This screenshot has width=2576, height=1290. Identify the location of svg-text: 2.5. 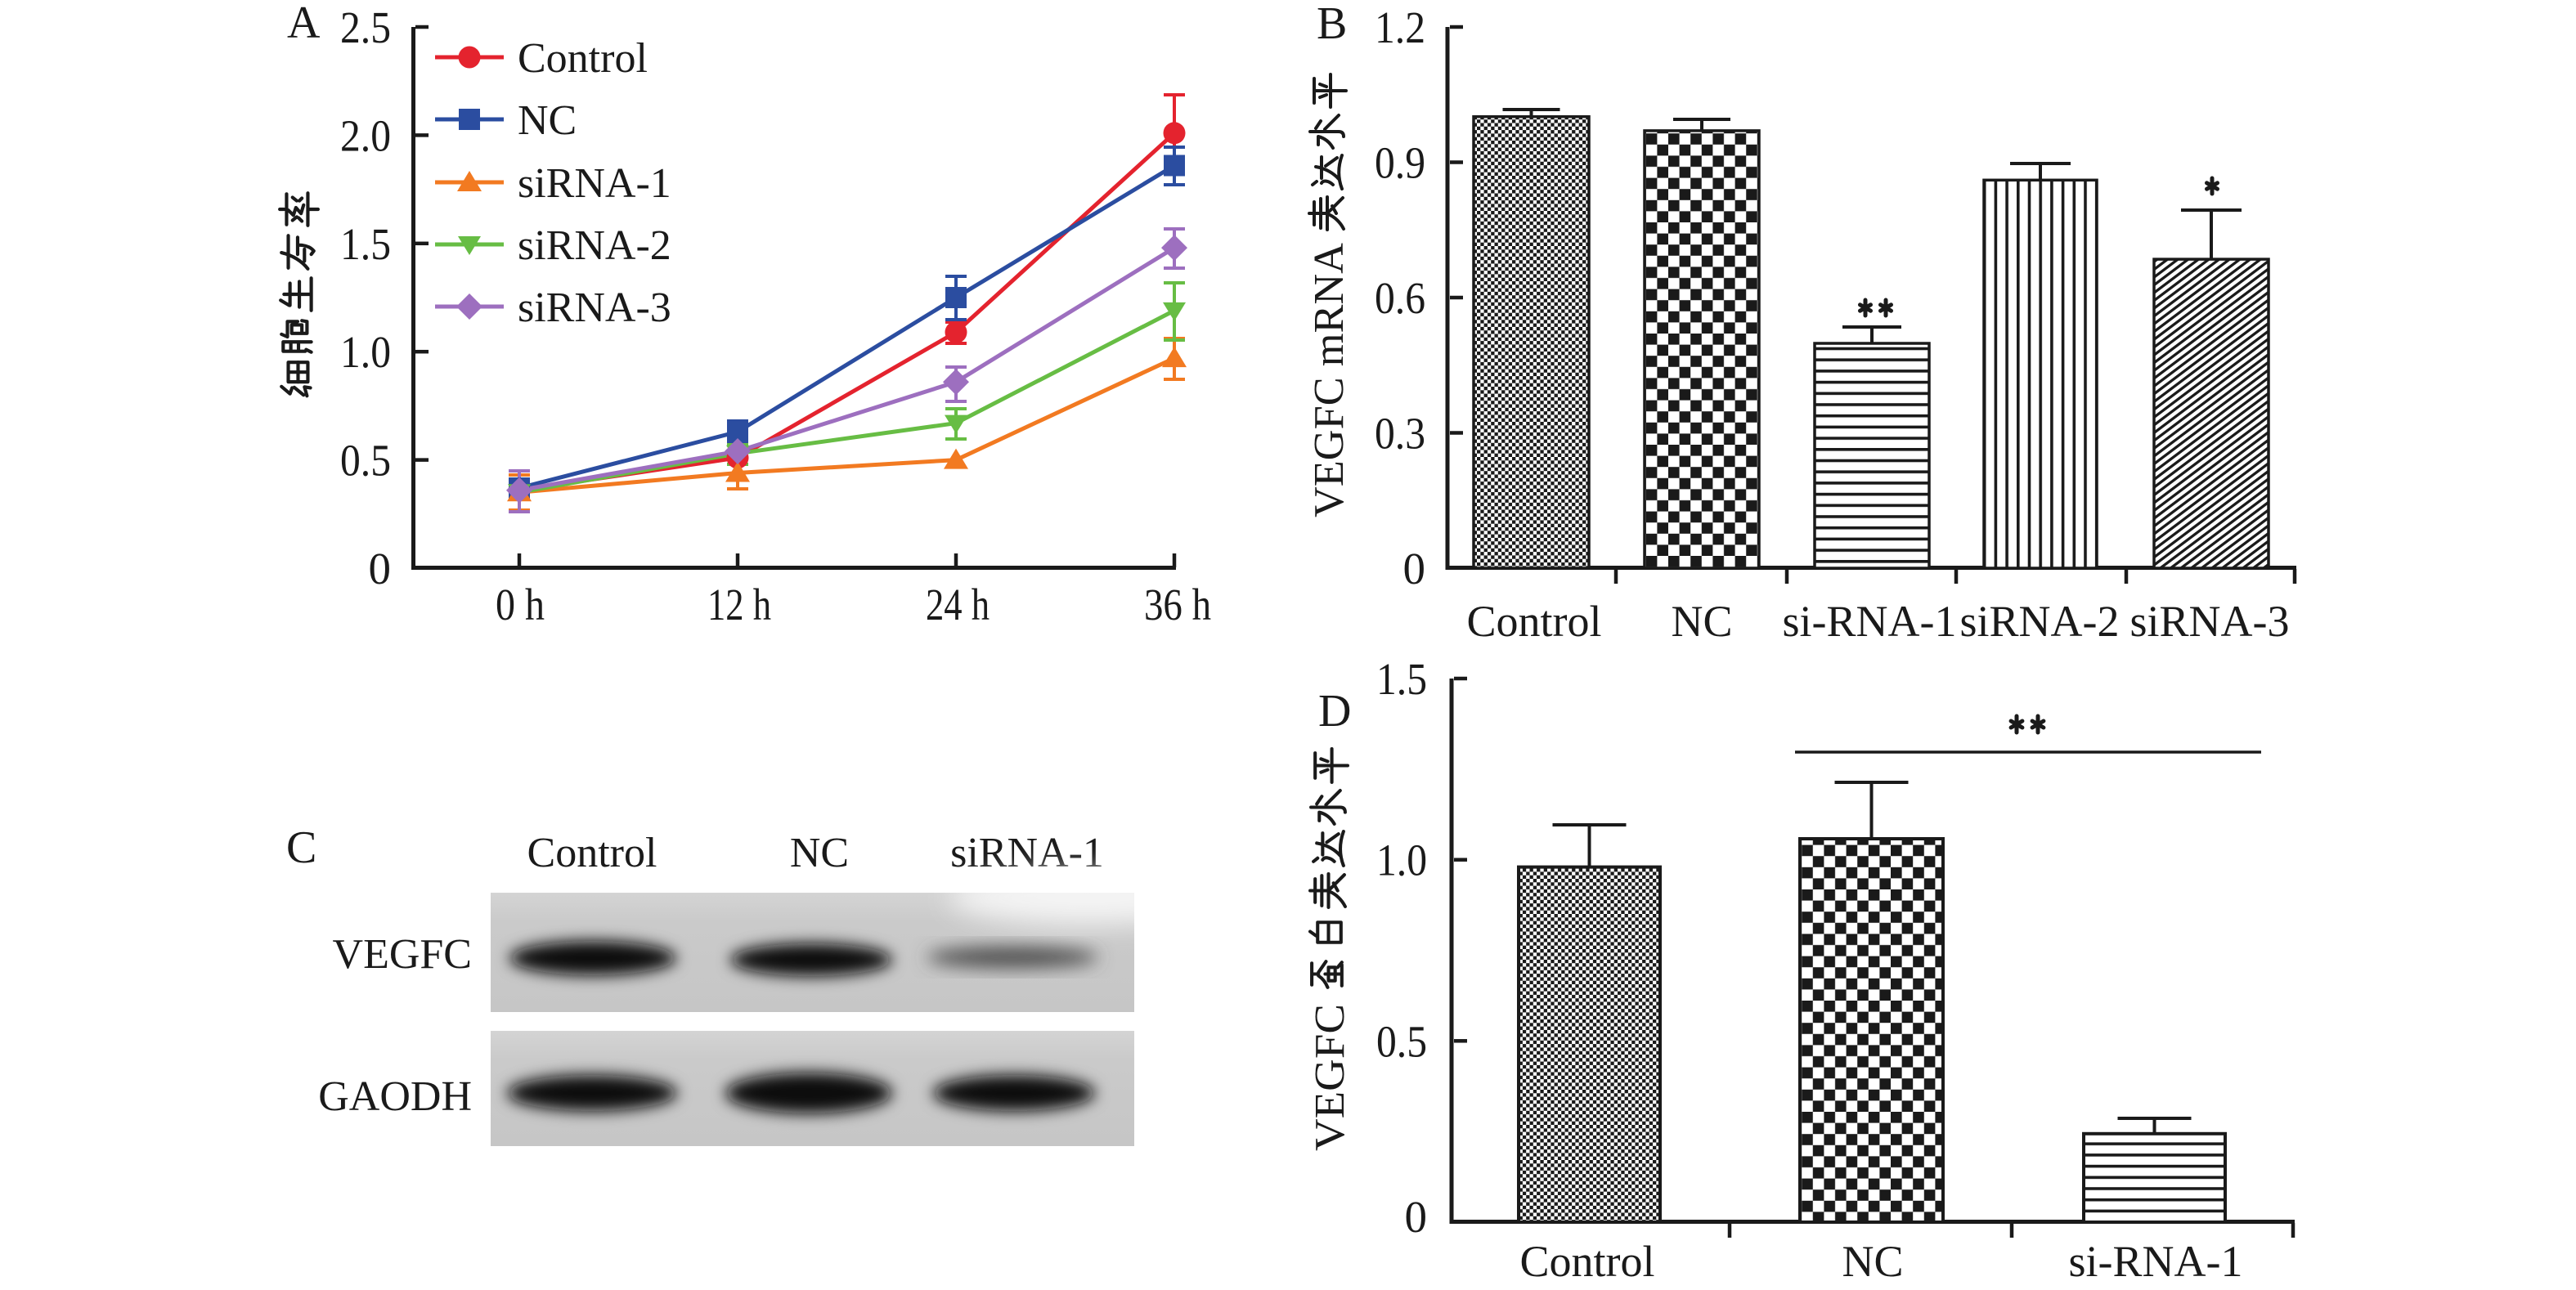
(365, 27).